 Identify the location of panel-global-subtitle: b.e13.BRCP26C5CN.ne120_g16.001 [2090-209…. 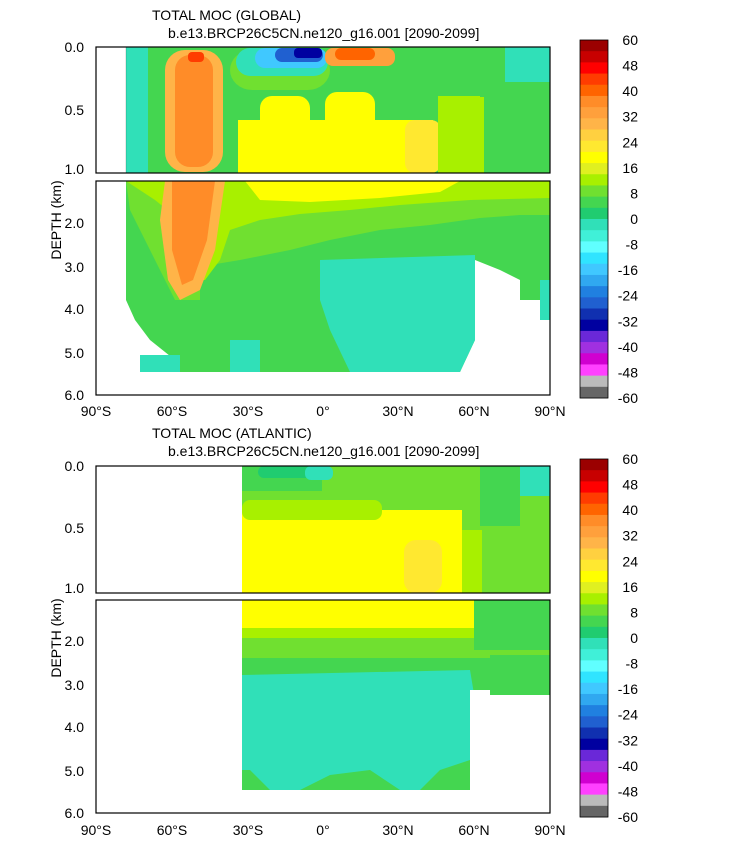
(323, 33).